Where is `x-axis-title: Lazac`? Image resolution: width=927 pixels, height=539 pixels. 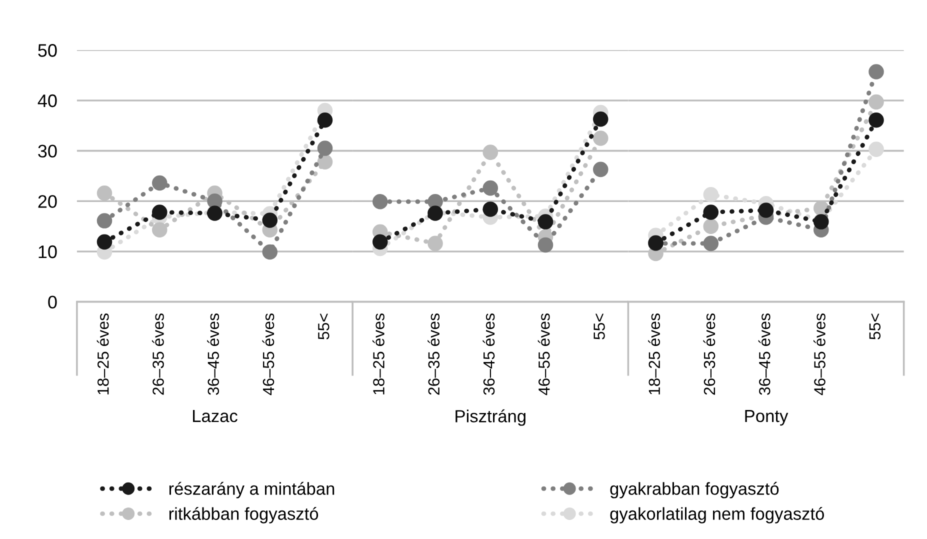
x-axis-title: Lazac is located at coordinates (215, 416).